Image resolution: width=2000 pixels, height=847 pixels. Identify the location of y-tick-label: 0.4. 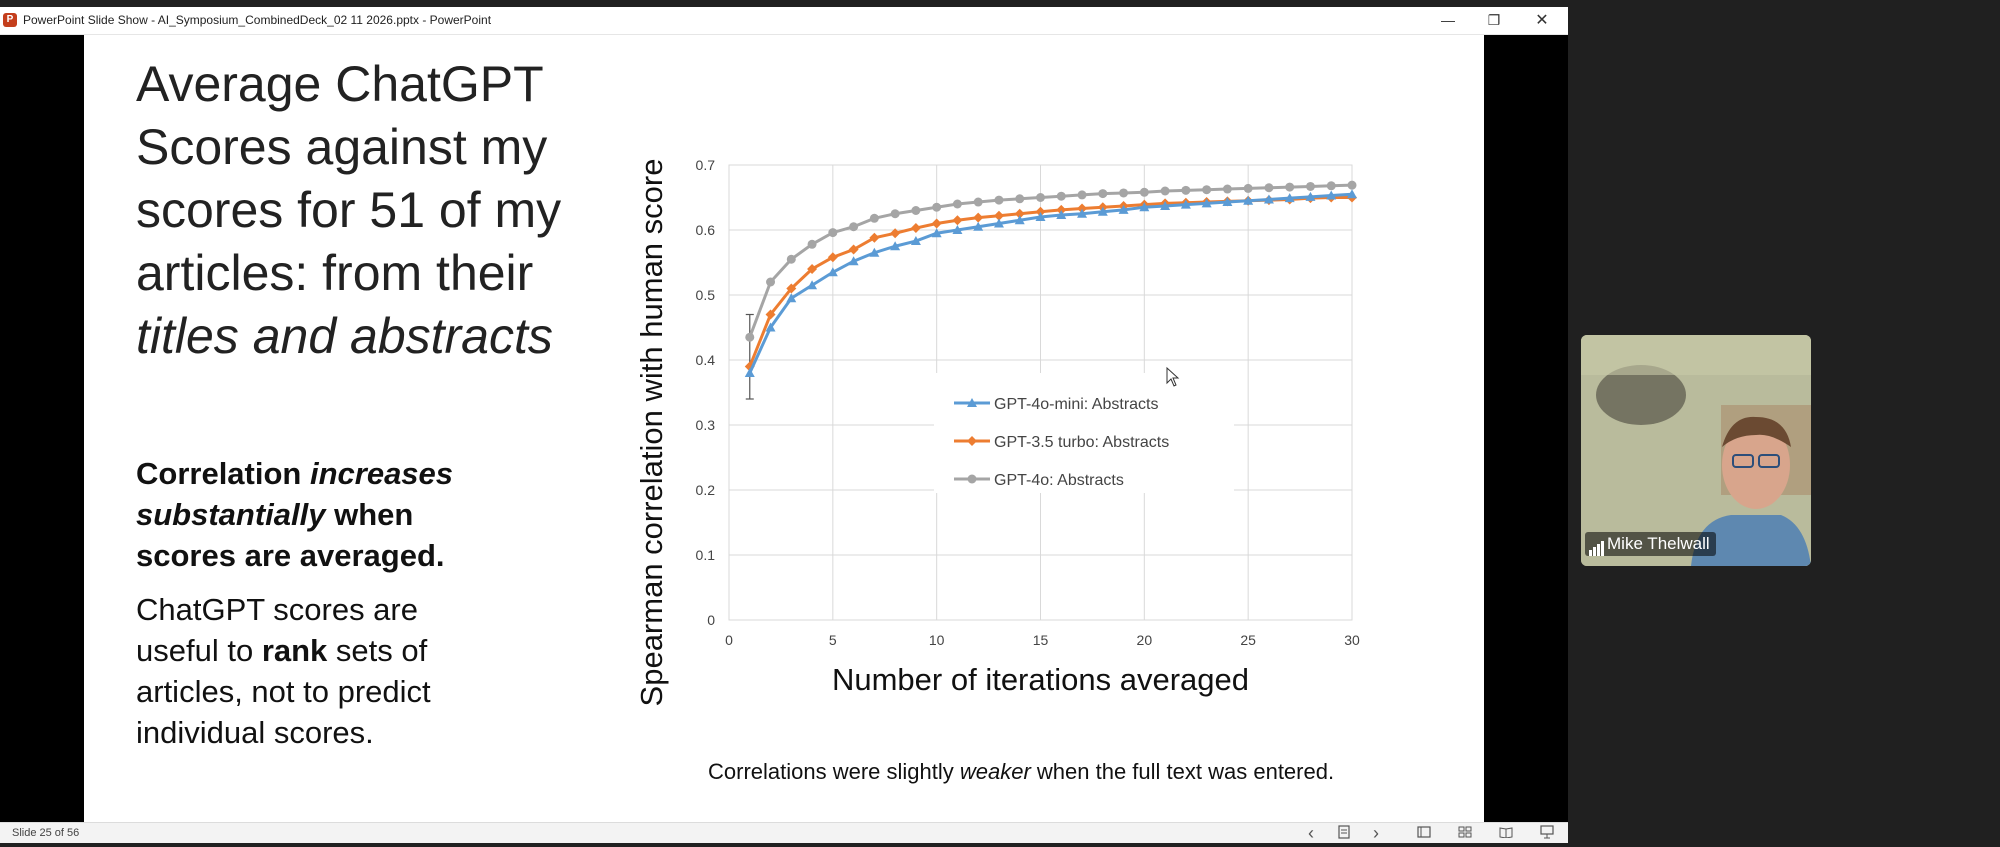
(706, 360).